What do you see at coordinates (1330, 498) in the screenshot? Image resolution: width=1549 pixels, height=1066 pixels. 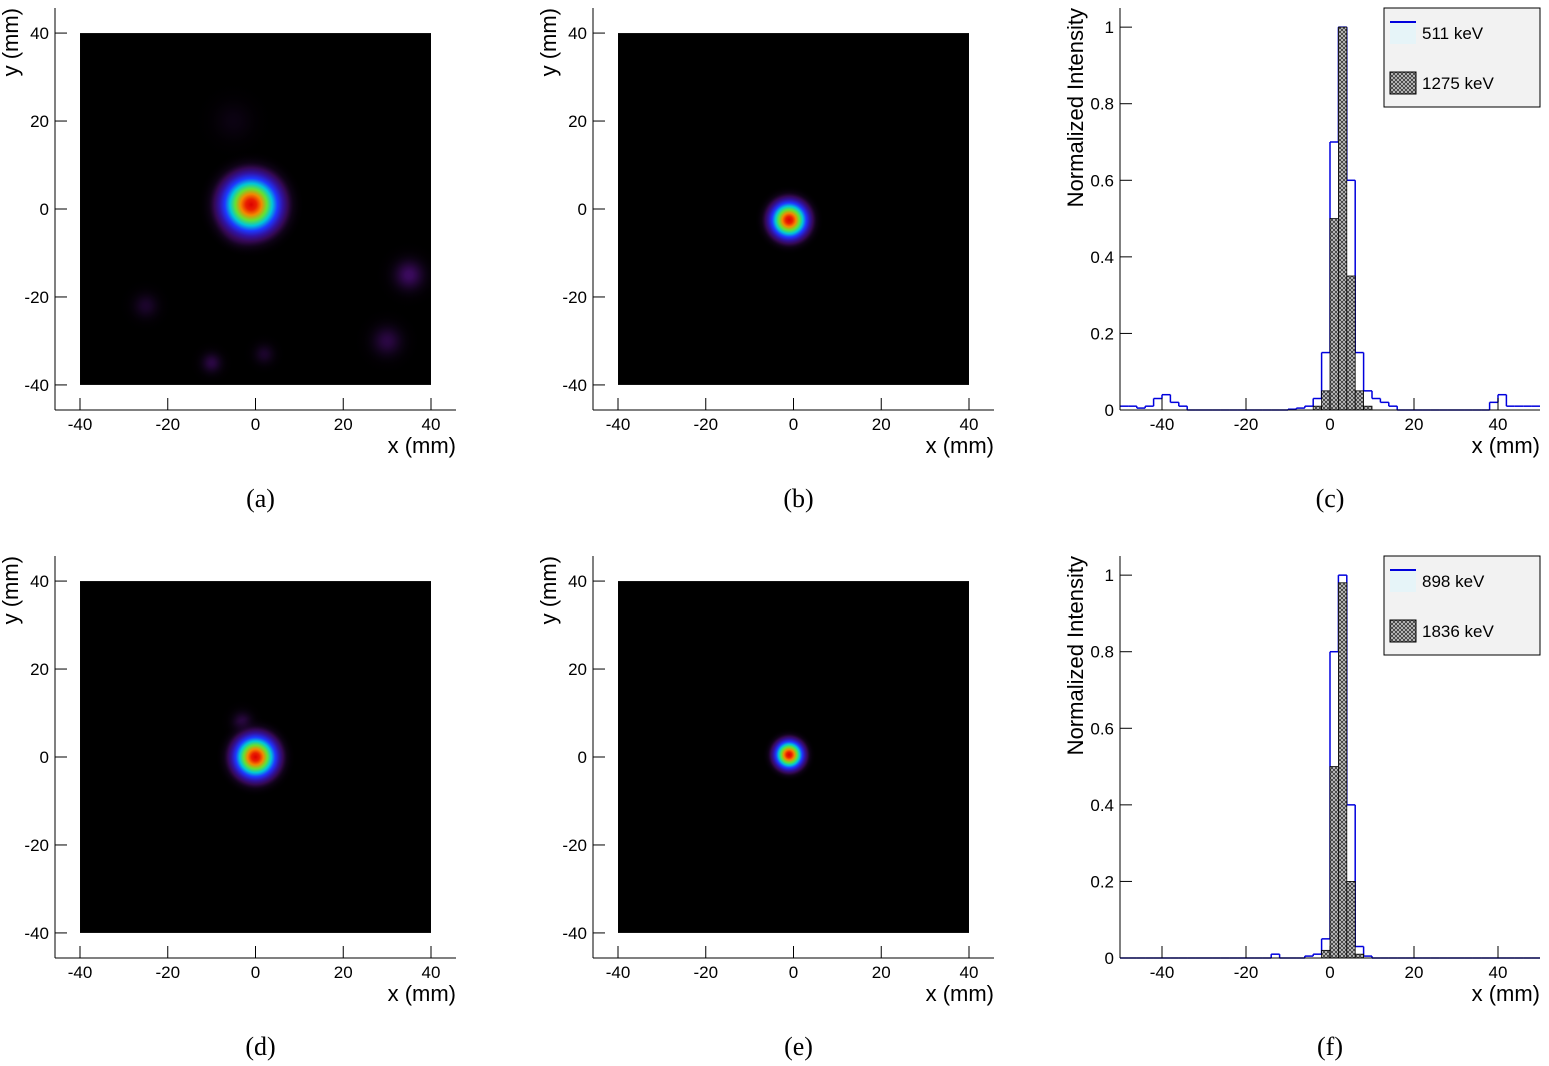 I see `caption: (c)` at bounding box center [1330, 498].